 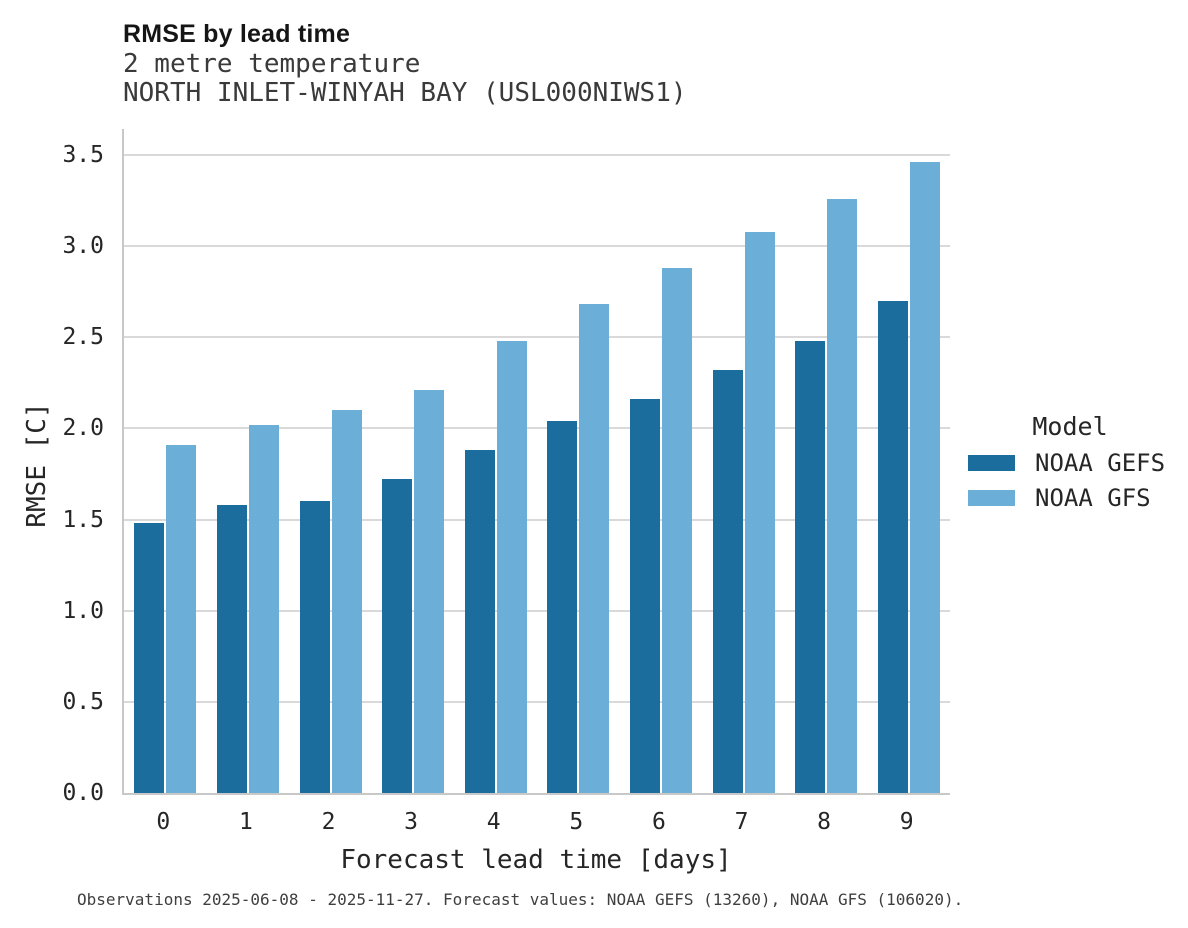 I want to click on x-tick-label: 8, so click(x=824, y=822).